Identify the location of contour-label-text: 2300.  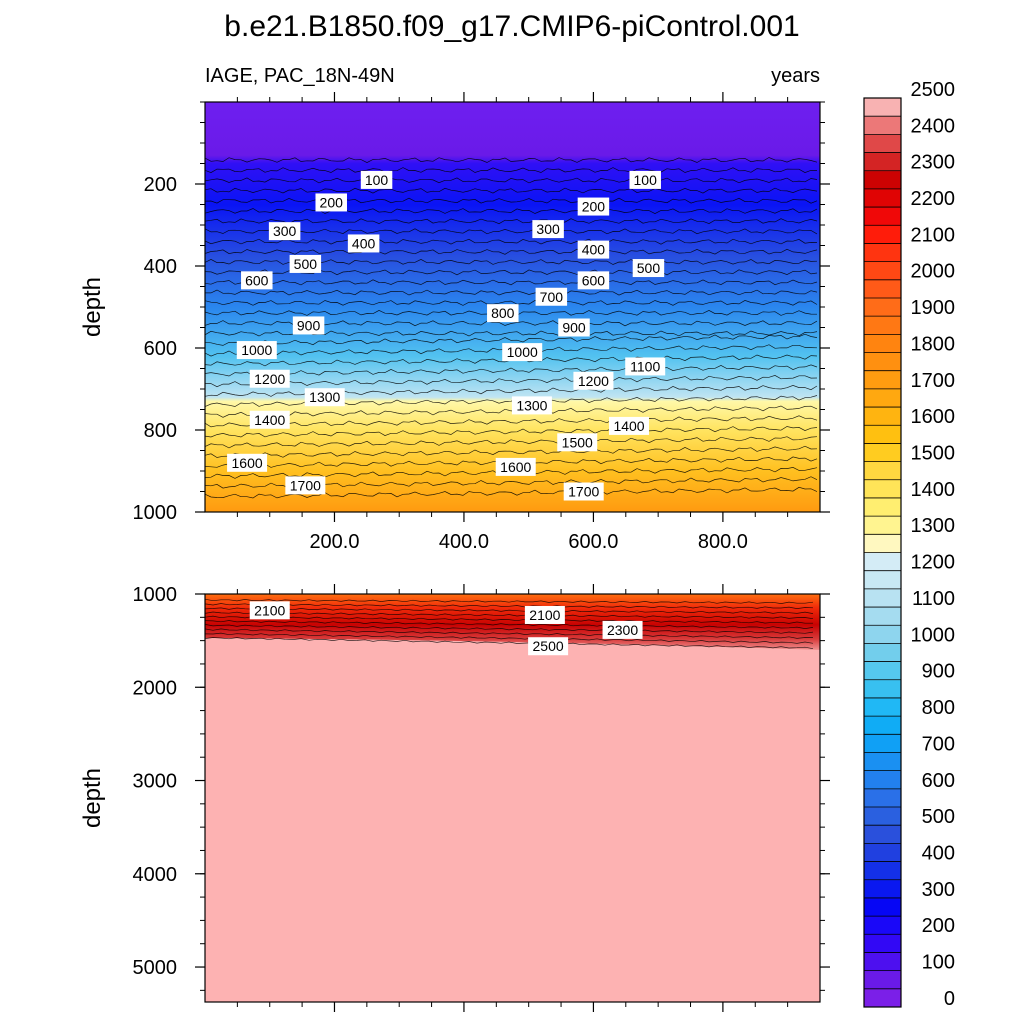
(622, 630).